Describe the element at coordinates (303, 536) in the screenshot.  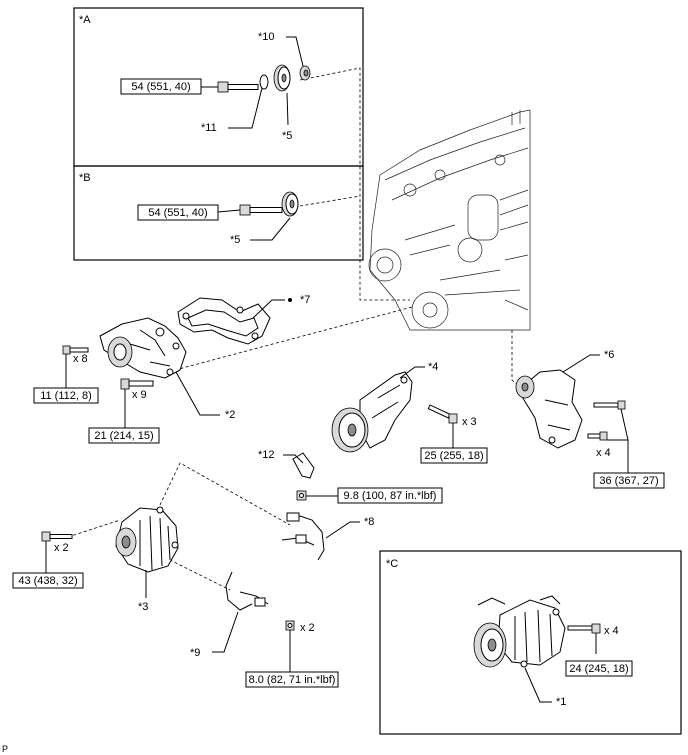
I see `wire-harness` at that location.